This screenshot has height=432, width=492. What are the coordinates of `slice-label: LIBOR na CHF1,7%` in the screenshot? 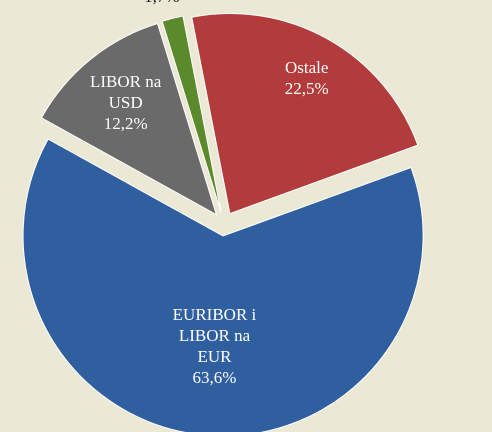 It's located at (162, 15).